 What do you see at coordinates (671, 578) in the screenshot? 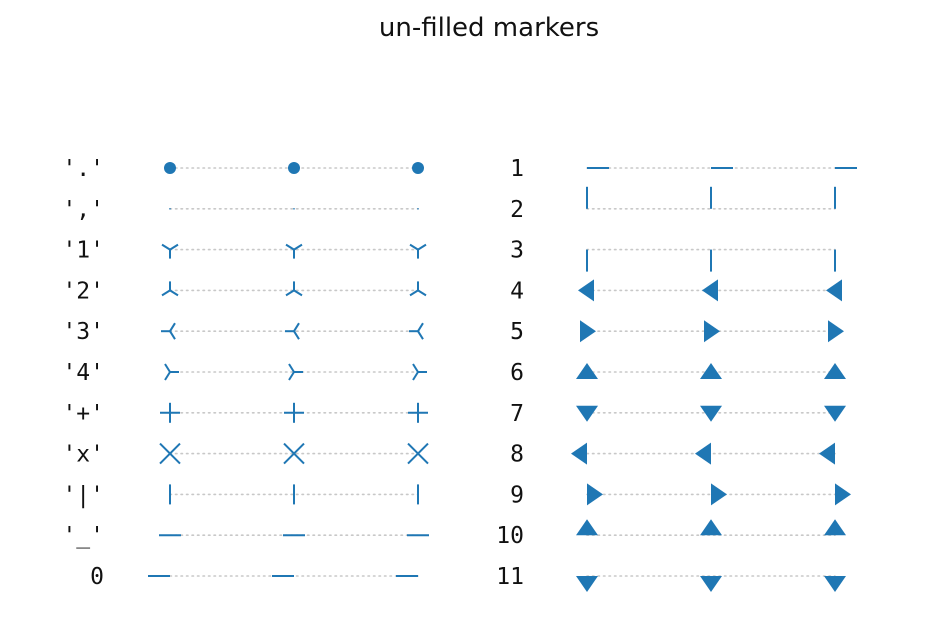
I see `marker-row: 11` at bounding box center [671, 578].